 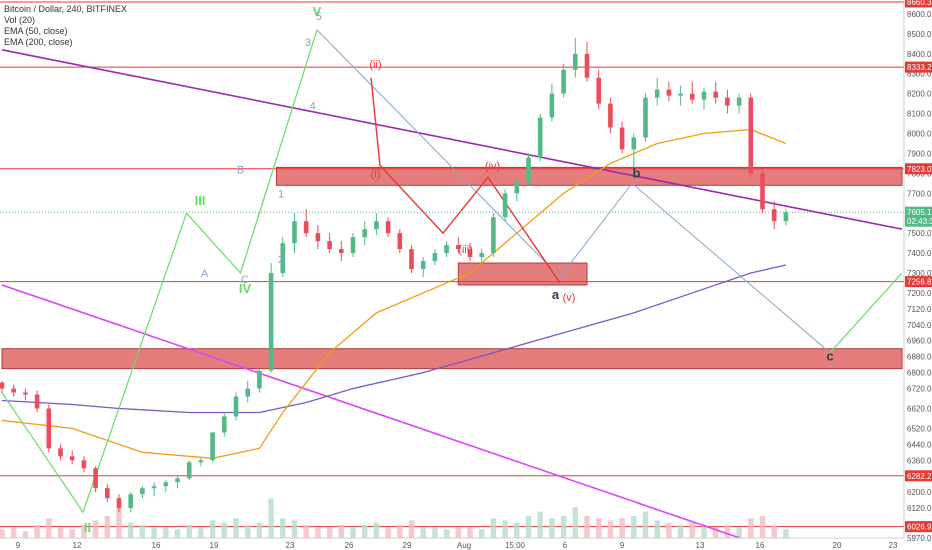 I want to click on y-tick-label: 6960.0, so click(x=919, y=341).